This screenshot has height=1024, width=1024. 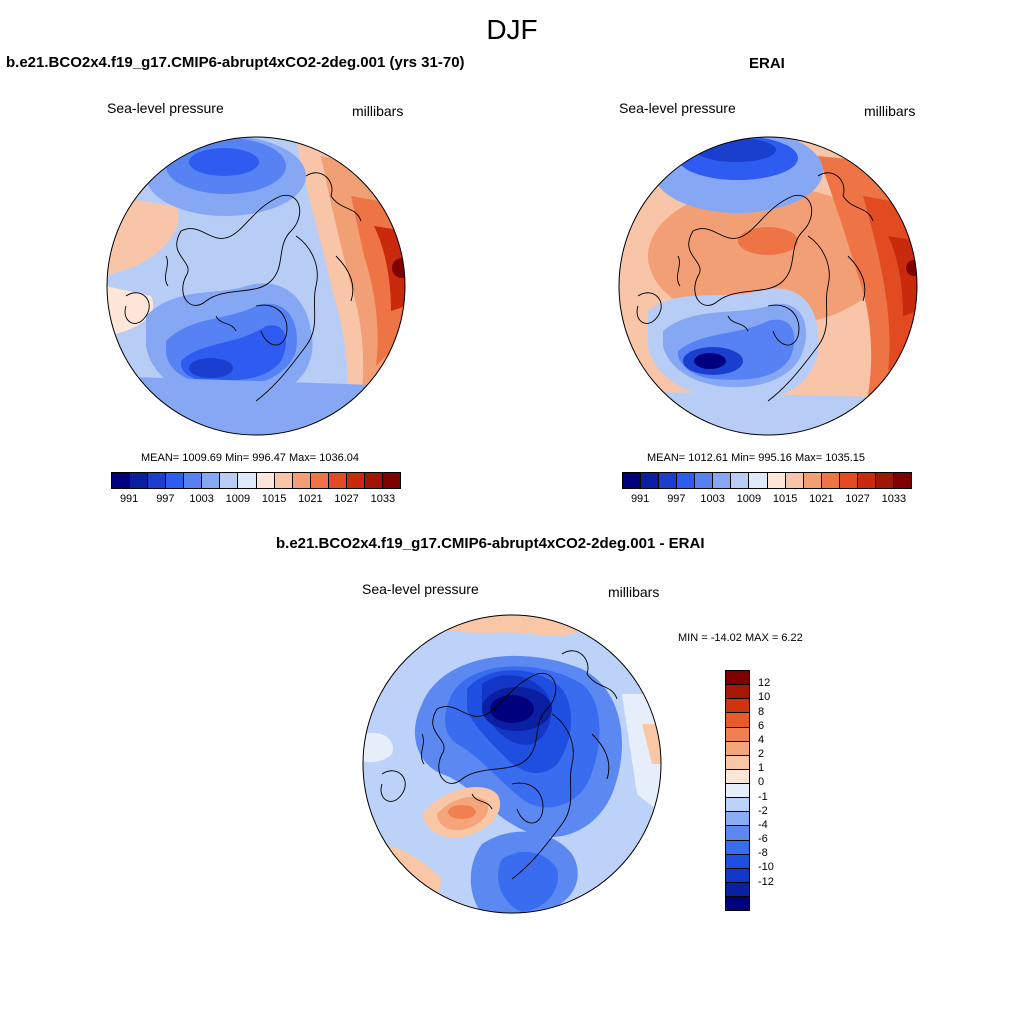 What do you see at coordinates (761, 782) in the screenshot?
I see `diff-colorbar-tick-label: 0` at bounding box center [761, 782].